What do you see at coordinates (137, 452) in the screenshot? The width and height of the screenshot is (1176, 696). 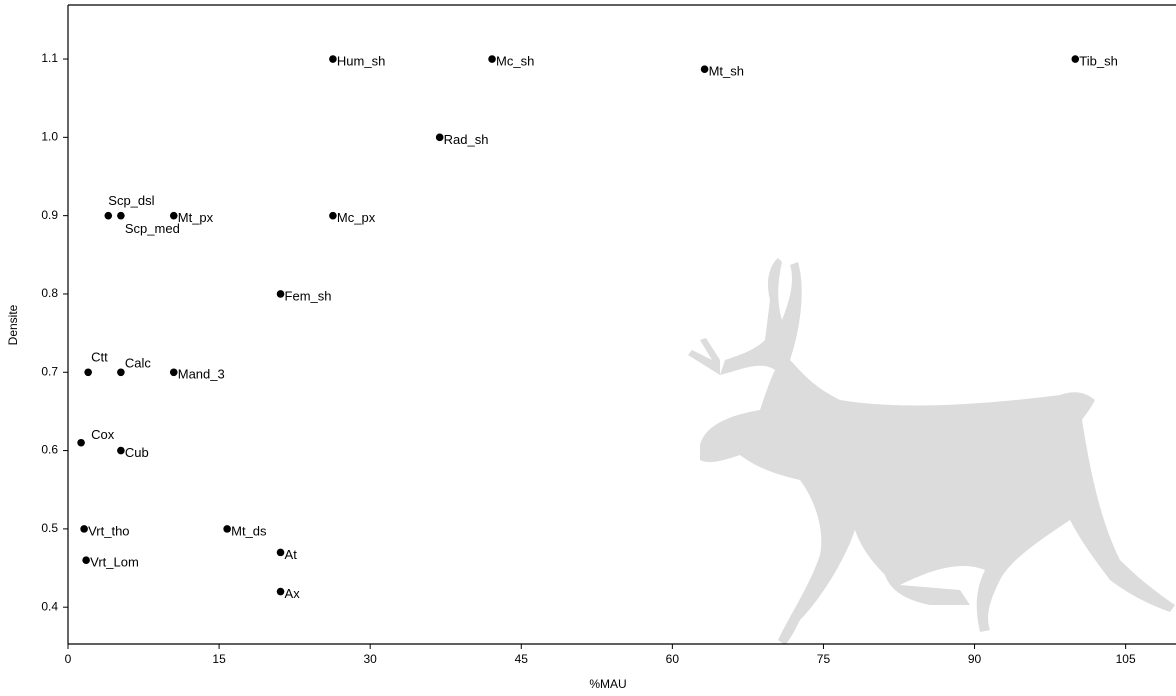 I see `point-label: Cub` at bounding box center [137, 452].